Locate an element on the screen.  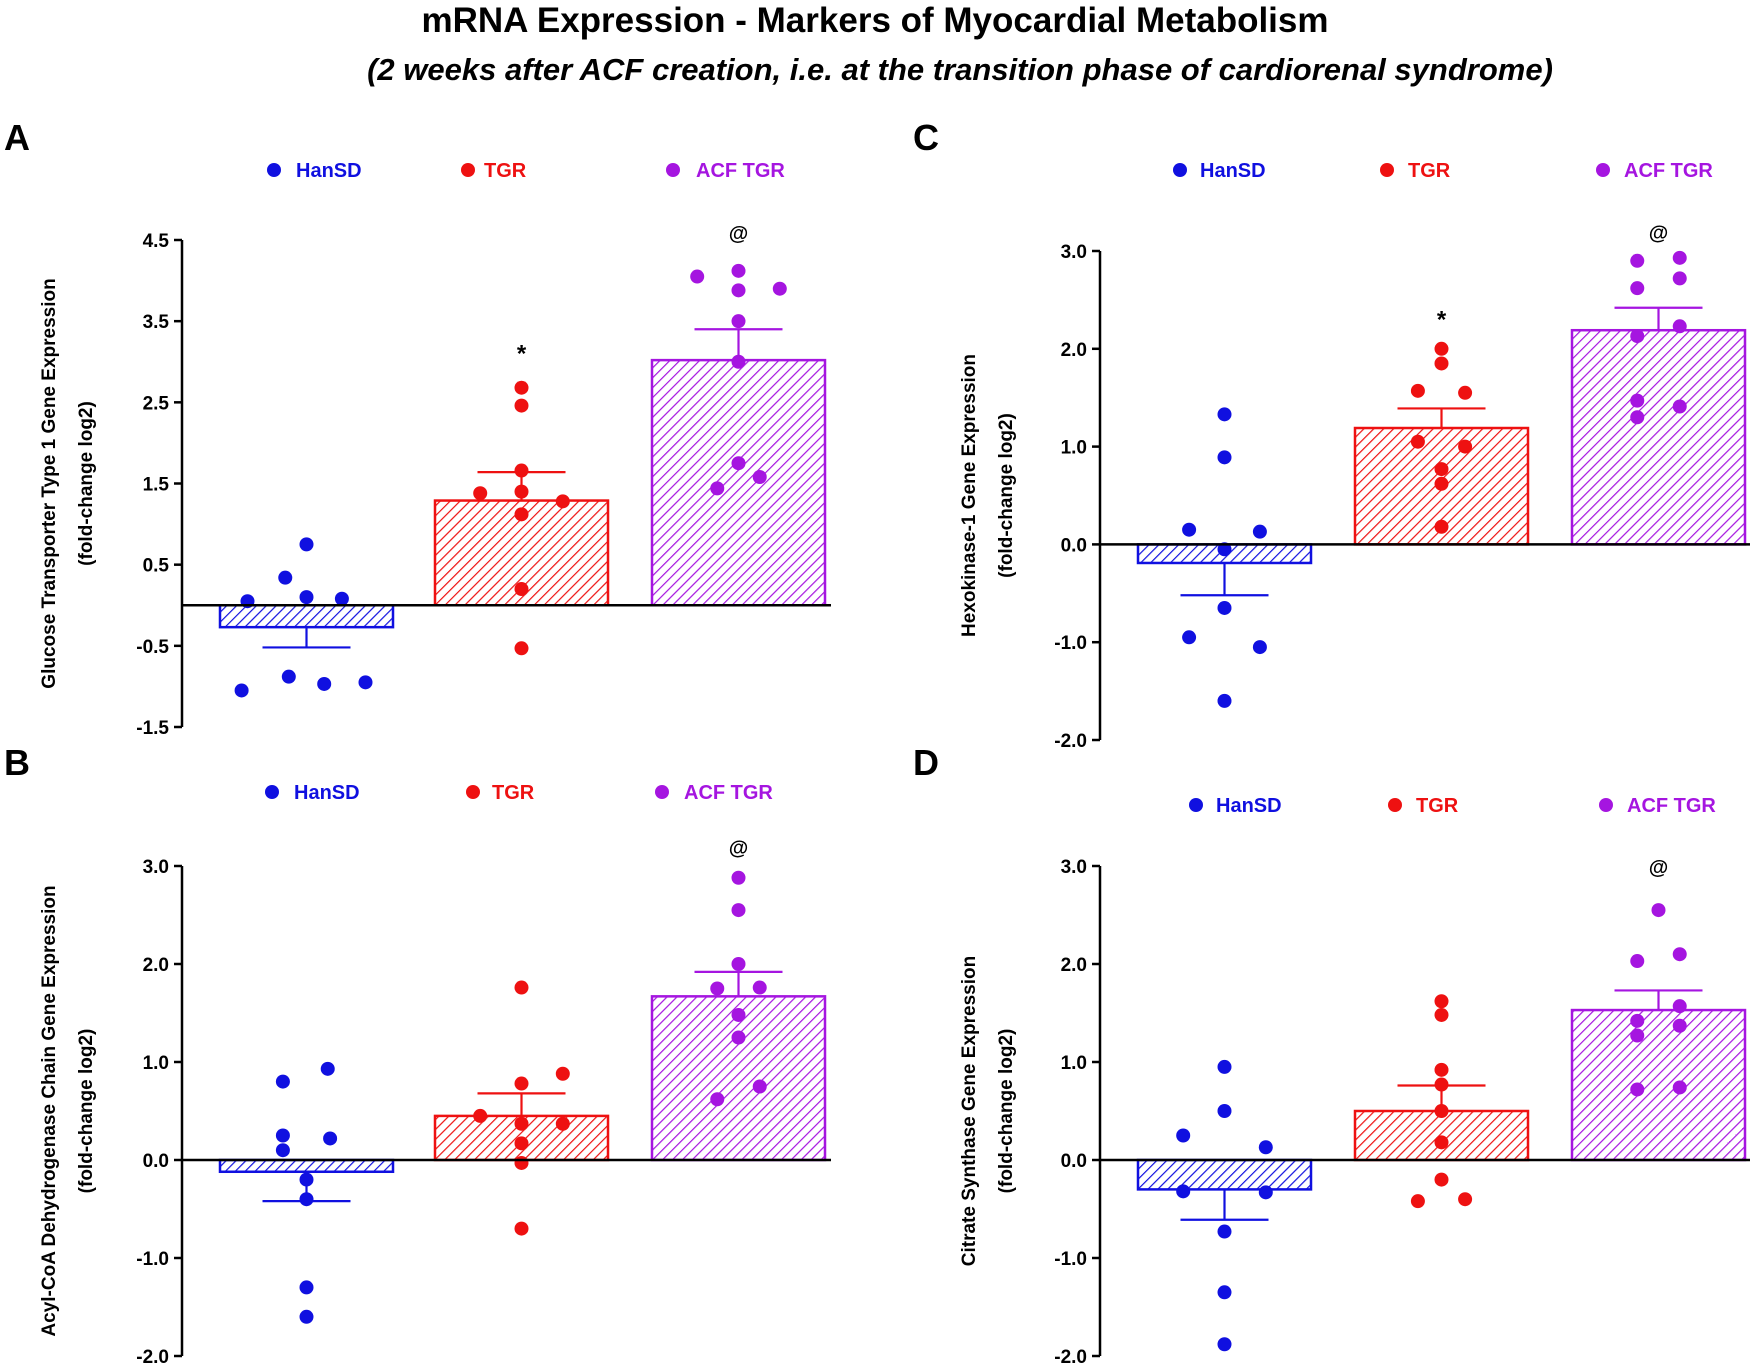
y-tick-label: 1.5 is located at coordinates (156, 485).